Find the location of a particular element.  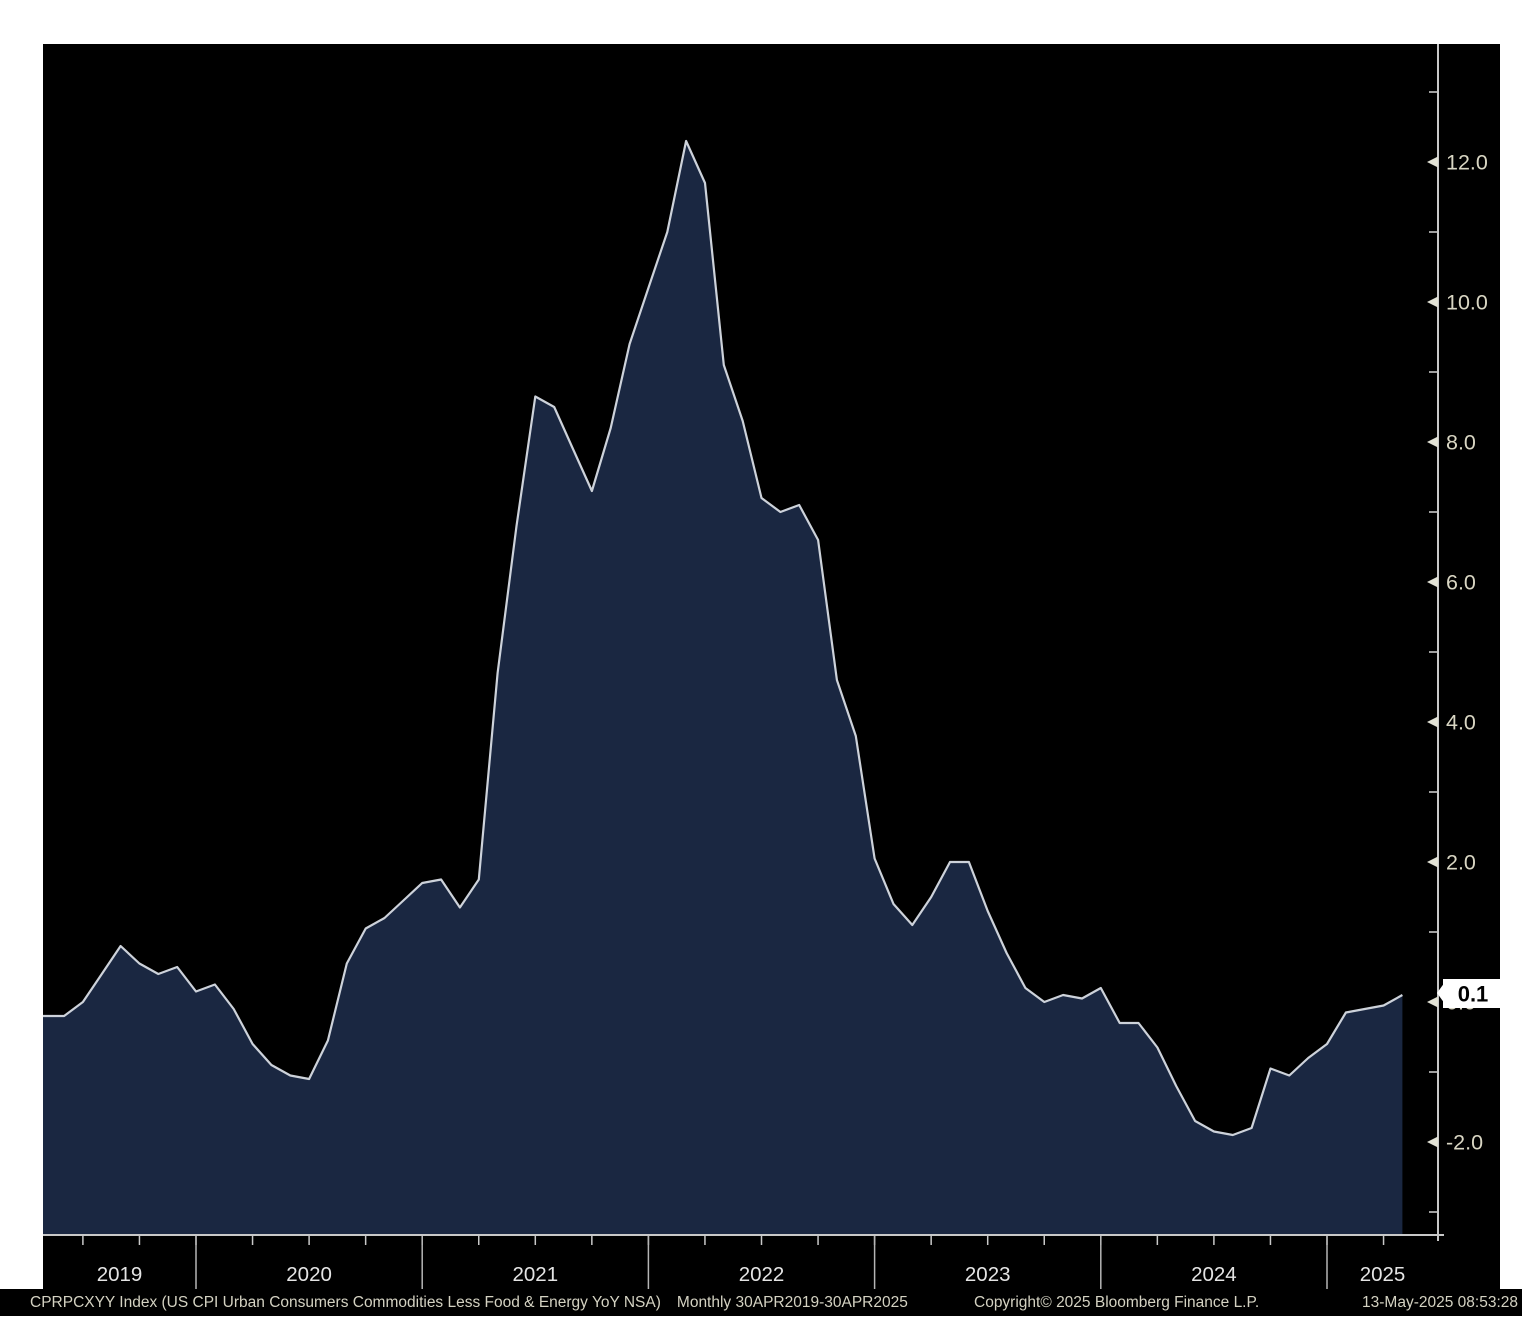

y-tick-label: -2.0 is located at coordinates (1464, 1143).